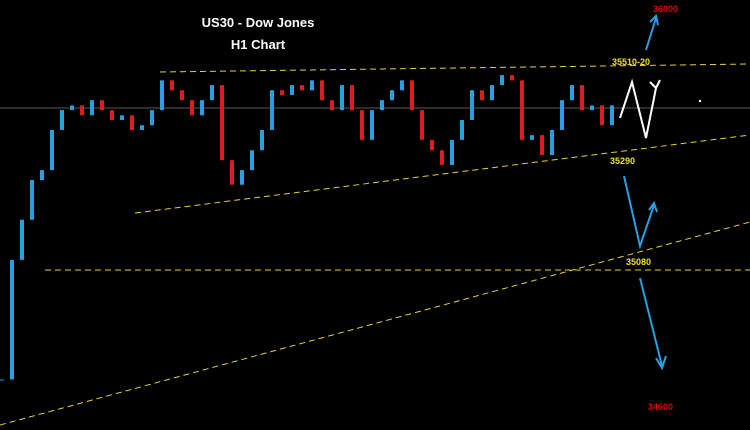 This screenshot has width=750, height=430. What do you see at coordinates (660, 407) in the screenshot?
I see `annotation: 34600` at bounding box center [660, 407].